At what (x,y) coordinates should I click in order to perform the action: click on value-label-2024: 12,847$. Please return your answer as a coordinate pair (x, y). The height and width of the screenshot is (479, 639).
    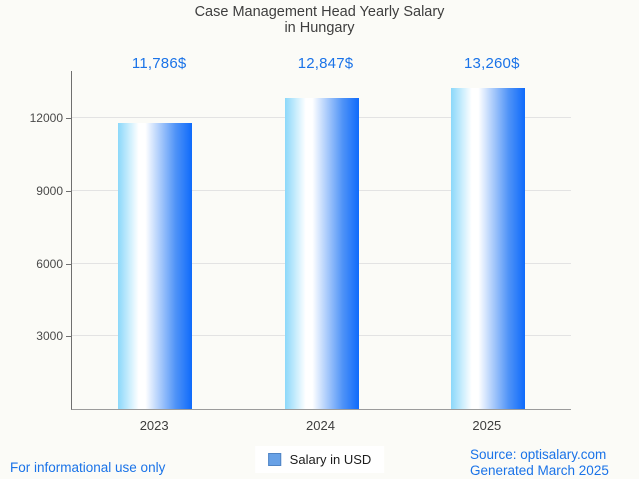
    Looking at the image, I should click on (325, 63).